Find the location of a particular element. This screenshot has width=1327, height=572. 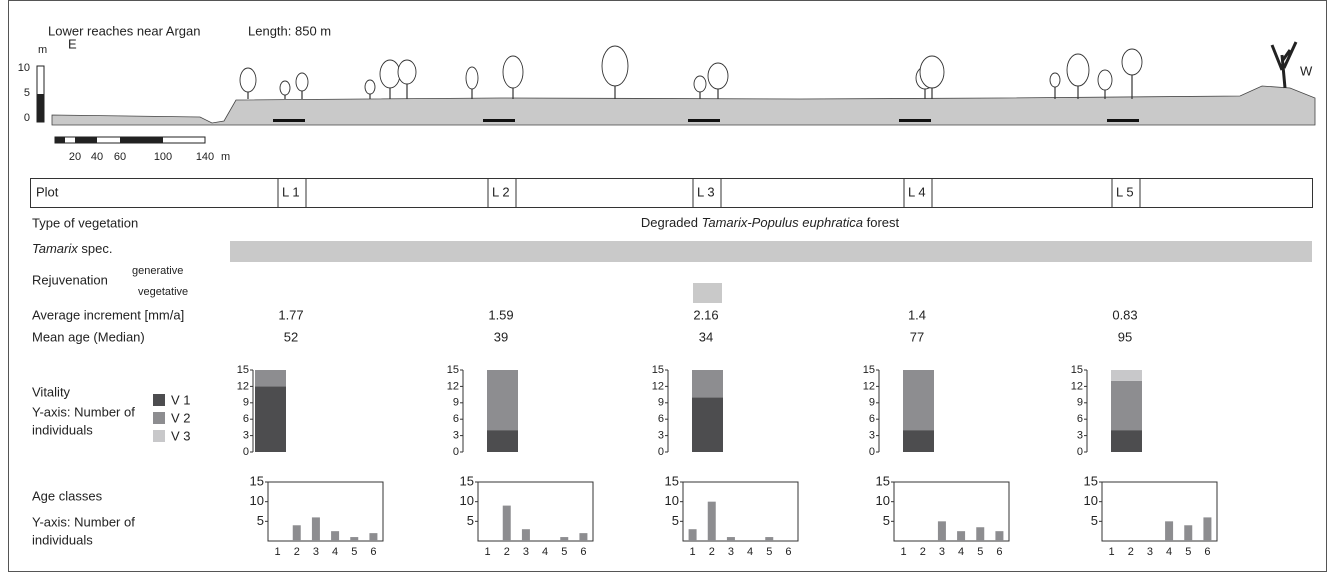

mean-age-value: 77 is located at coordinates (917, 336).